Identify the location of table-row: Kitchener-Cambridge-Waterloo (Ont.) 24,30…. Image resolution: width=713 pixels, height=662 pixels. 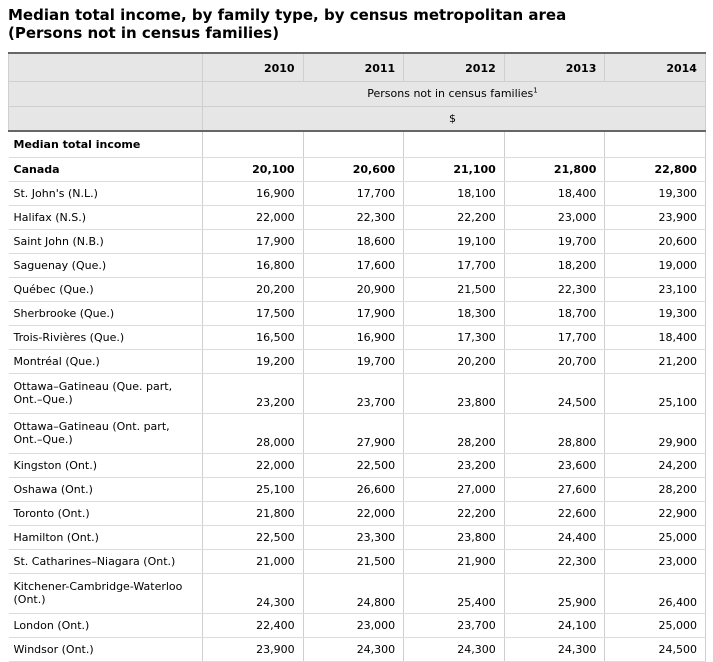
(357, 593).